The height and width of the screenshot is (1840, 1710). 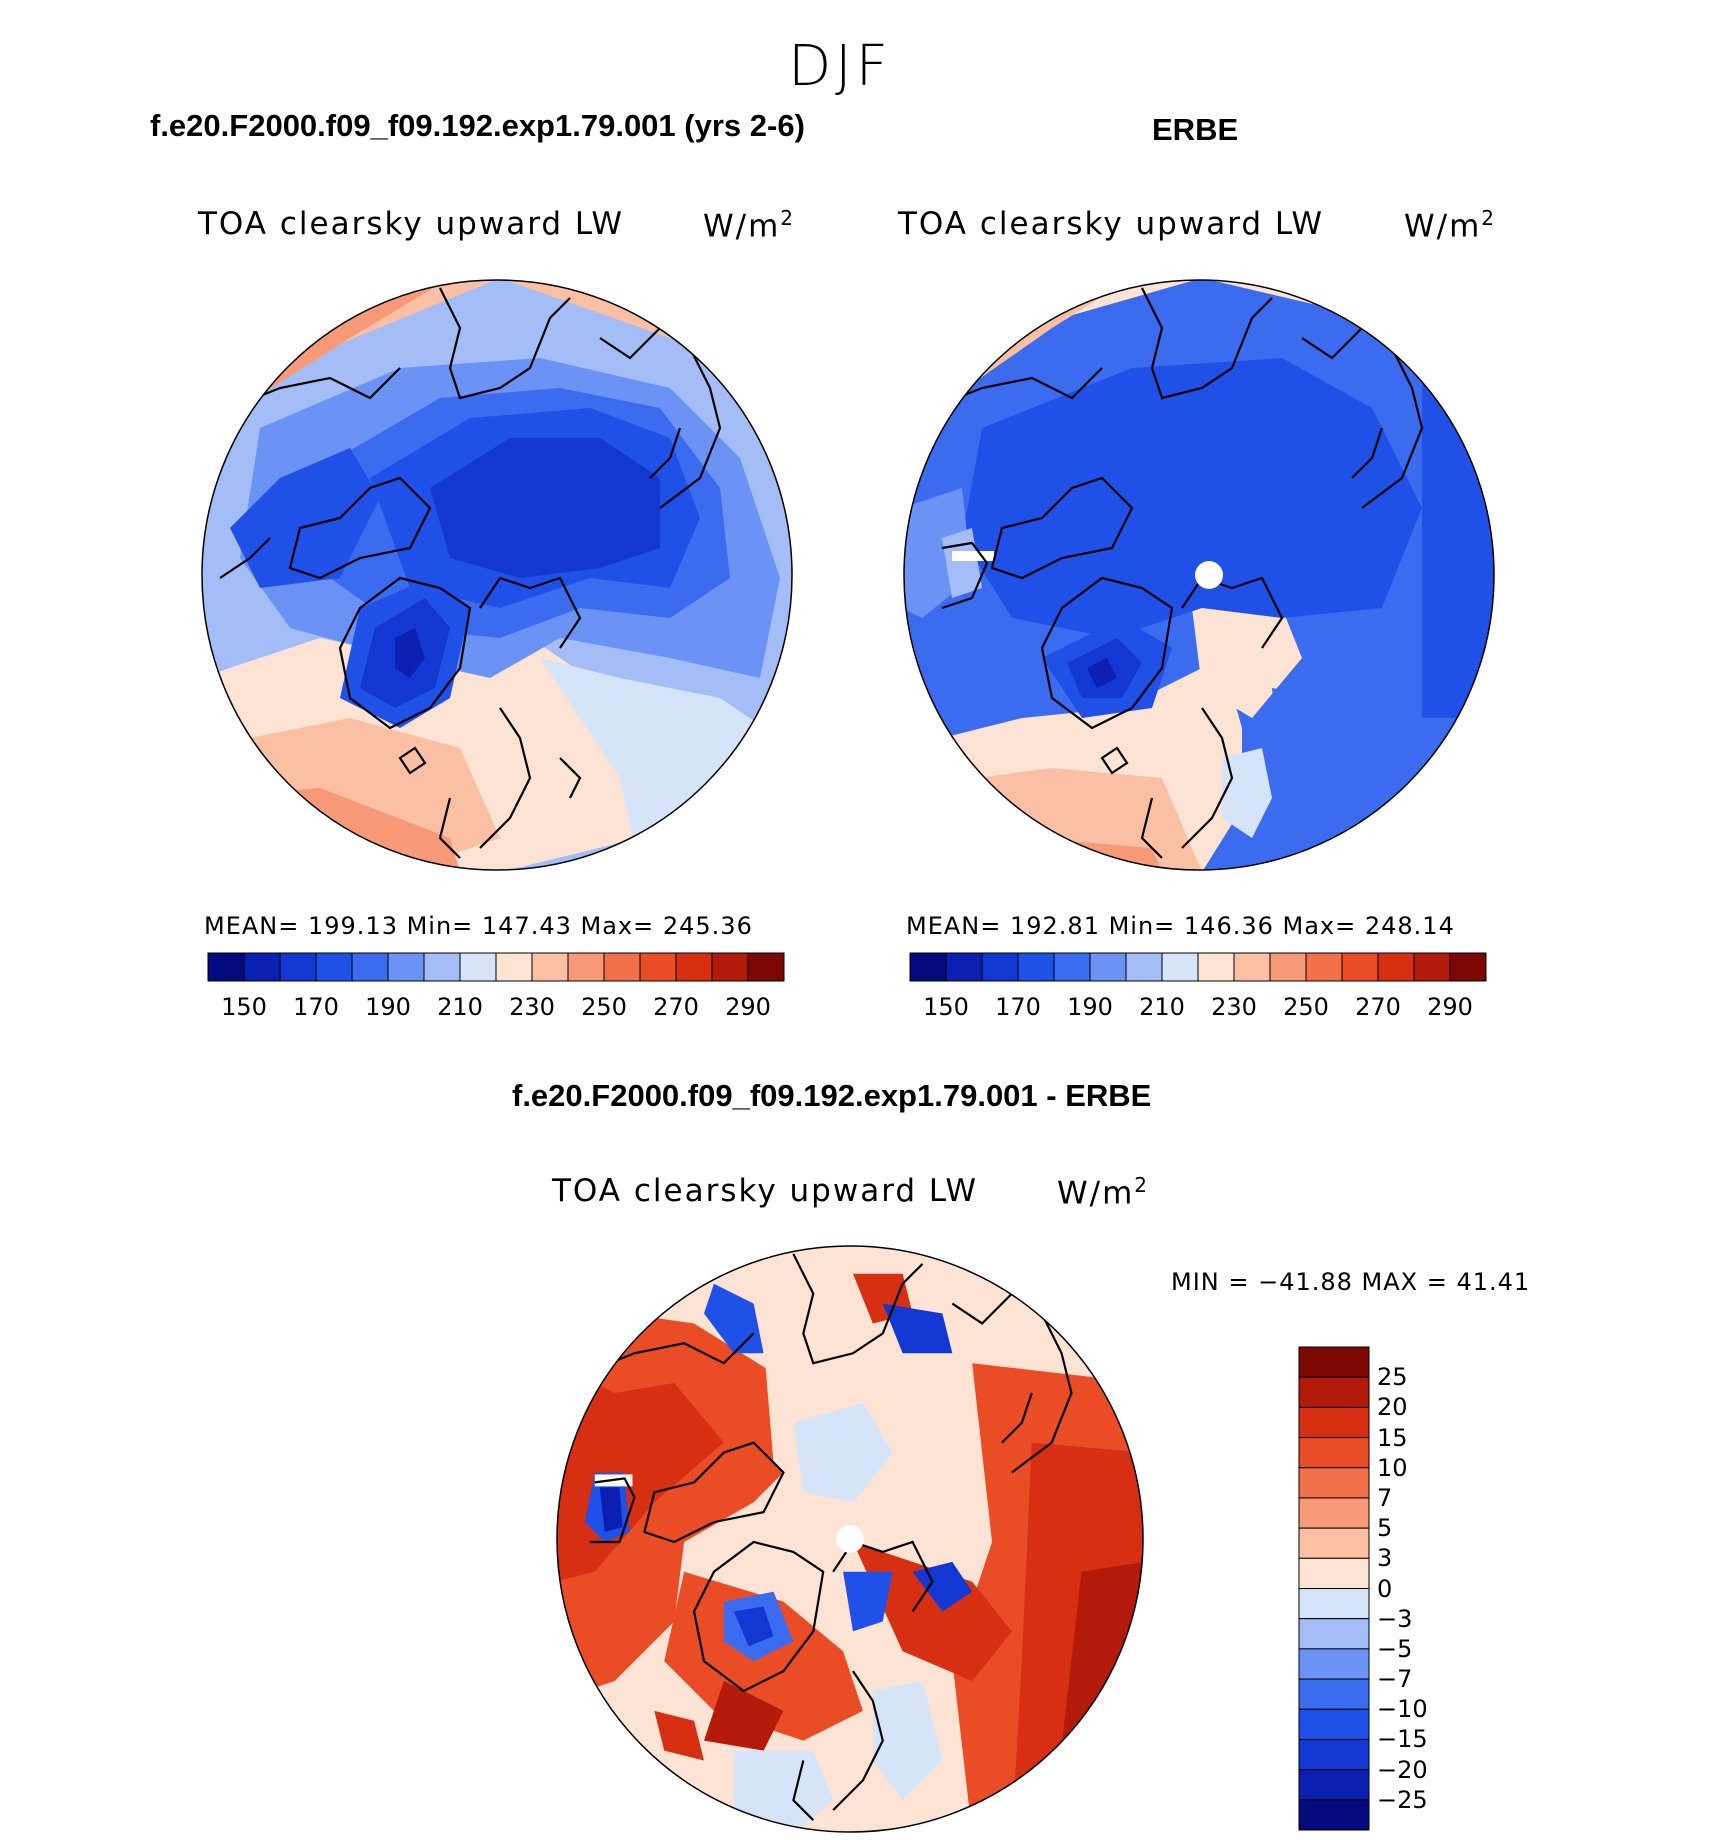 I want to click on colorbar-tick-label: 5, so click(x=1385, y=1528).